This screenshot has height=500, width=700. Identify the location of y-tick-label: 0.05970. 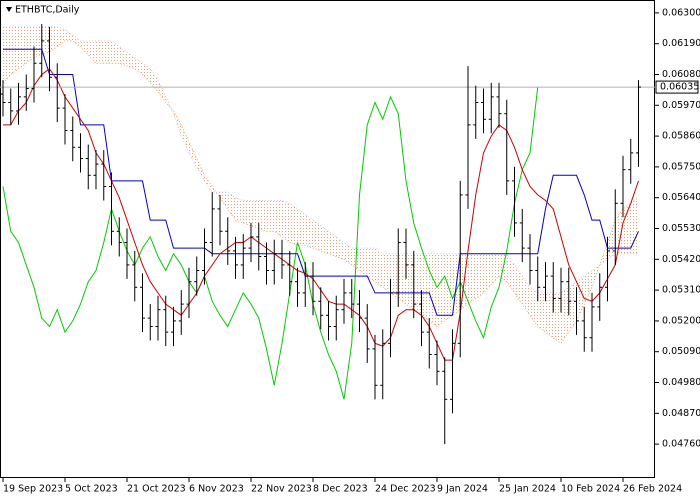
(681, 105).